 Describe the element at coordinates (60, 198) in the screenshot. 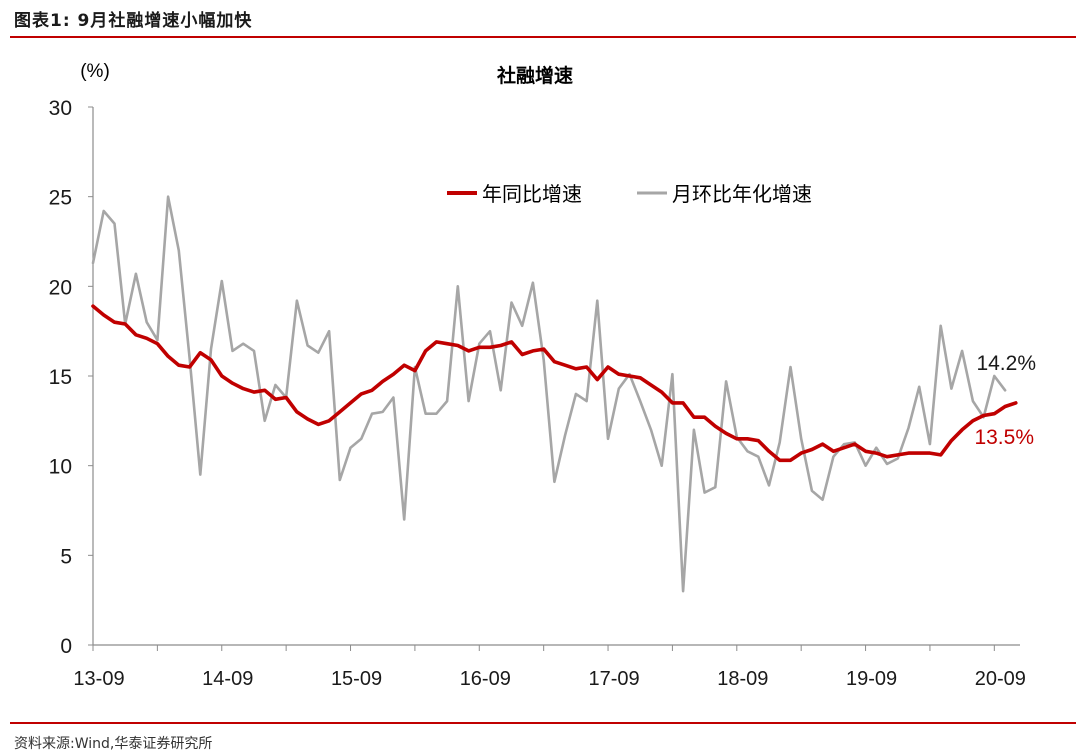

I see `y-tick-label: 25` at that location.